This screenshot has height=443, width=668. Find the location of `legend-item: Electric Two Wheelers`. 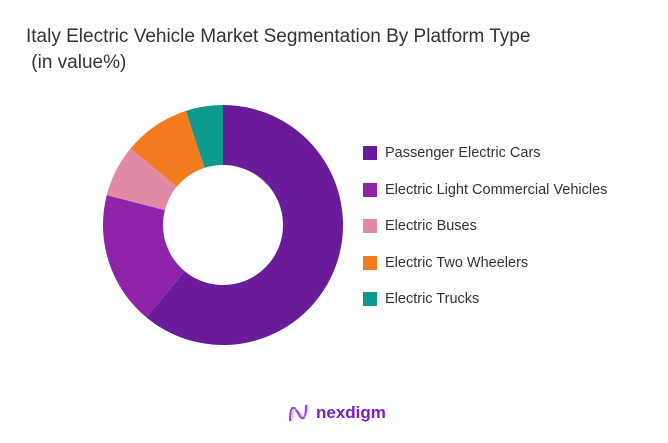

legend-item: Electric Two Wheelers is located at coordinates (515, 263).